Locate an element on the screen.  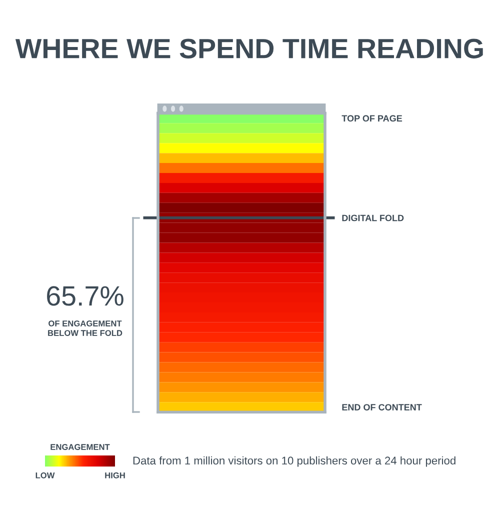
text: Data from 1 million visitors on 10 publishers over a 24 hour period is located at coordinates (294, 461).